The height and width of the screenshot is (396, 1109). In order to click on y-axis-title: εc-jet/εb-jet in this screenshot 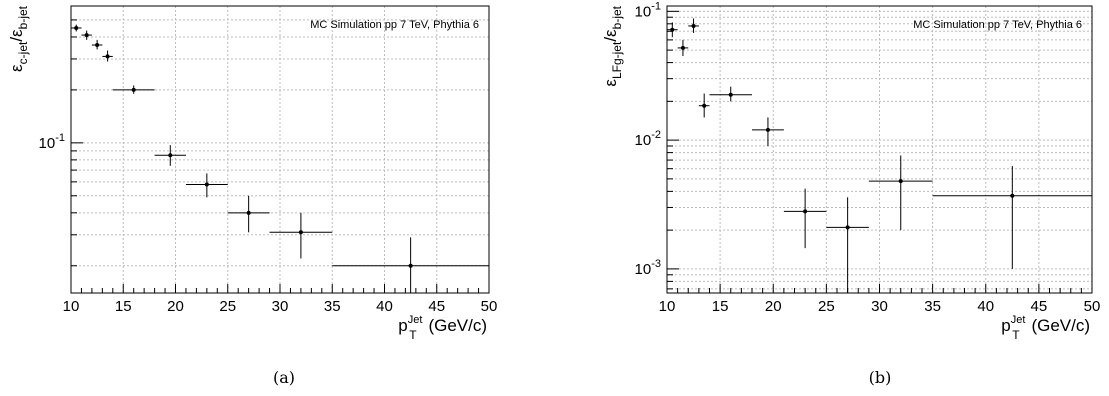, I will do `click(18, 38)`.